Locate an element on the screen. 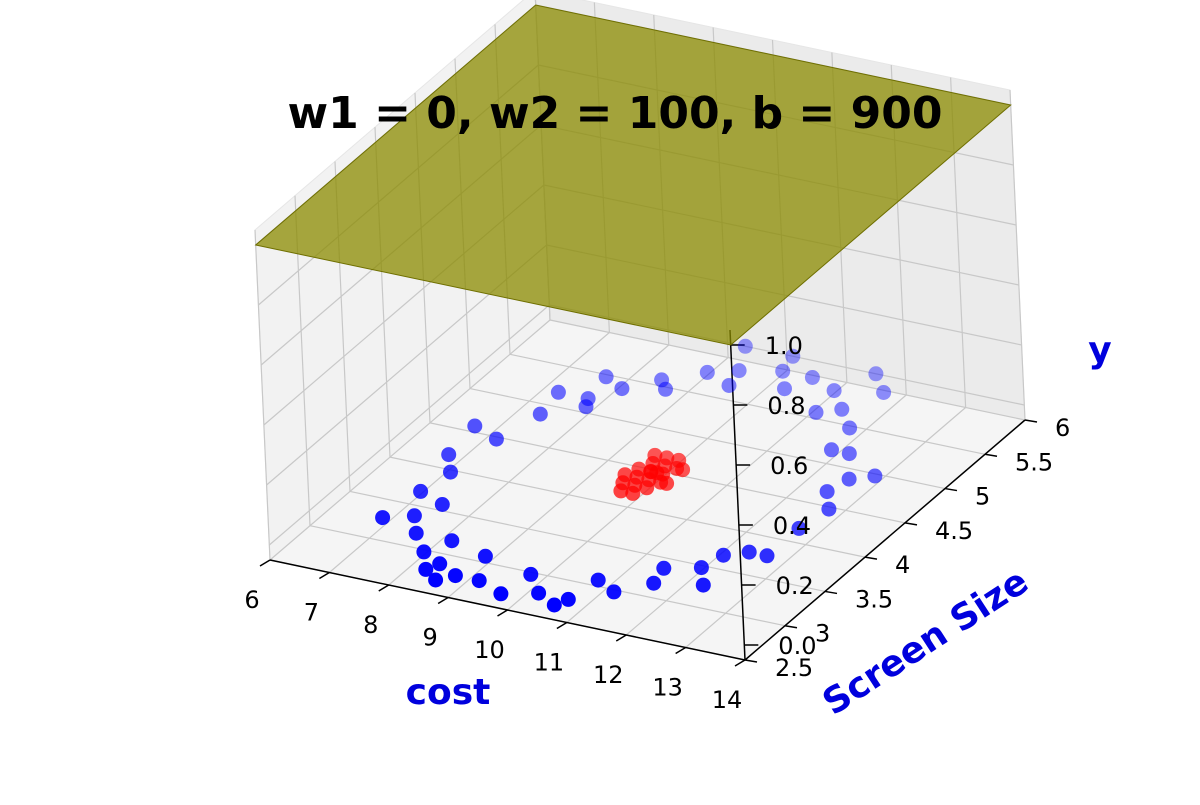 This screenshot has width=1200, height=805. z-tick-label: 0.6 is located at coordinates (789, 466).